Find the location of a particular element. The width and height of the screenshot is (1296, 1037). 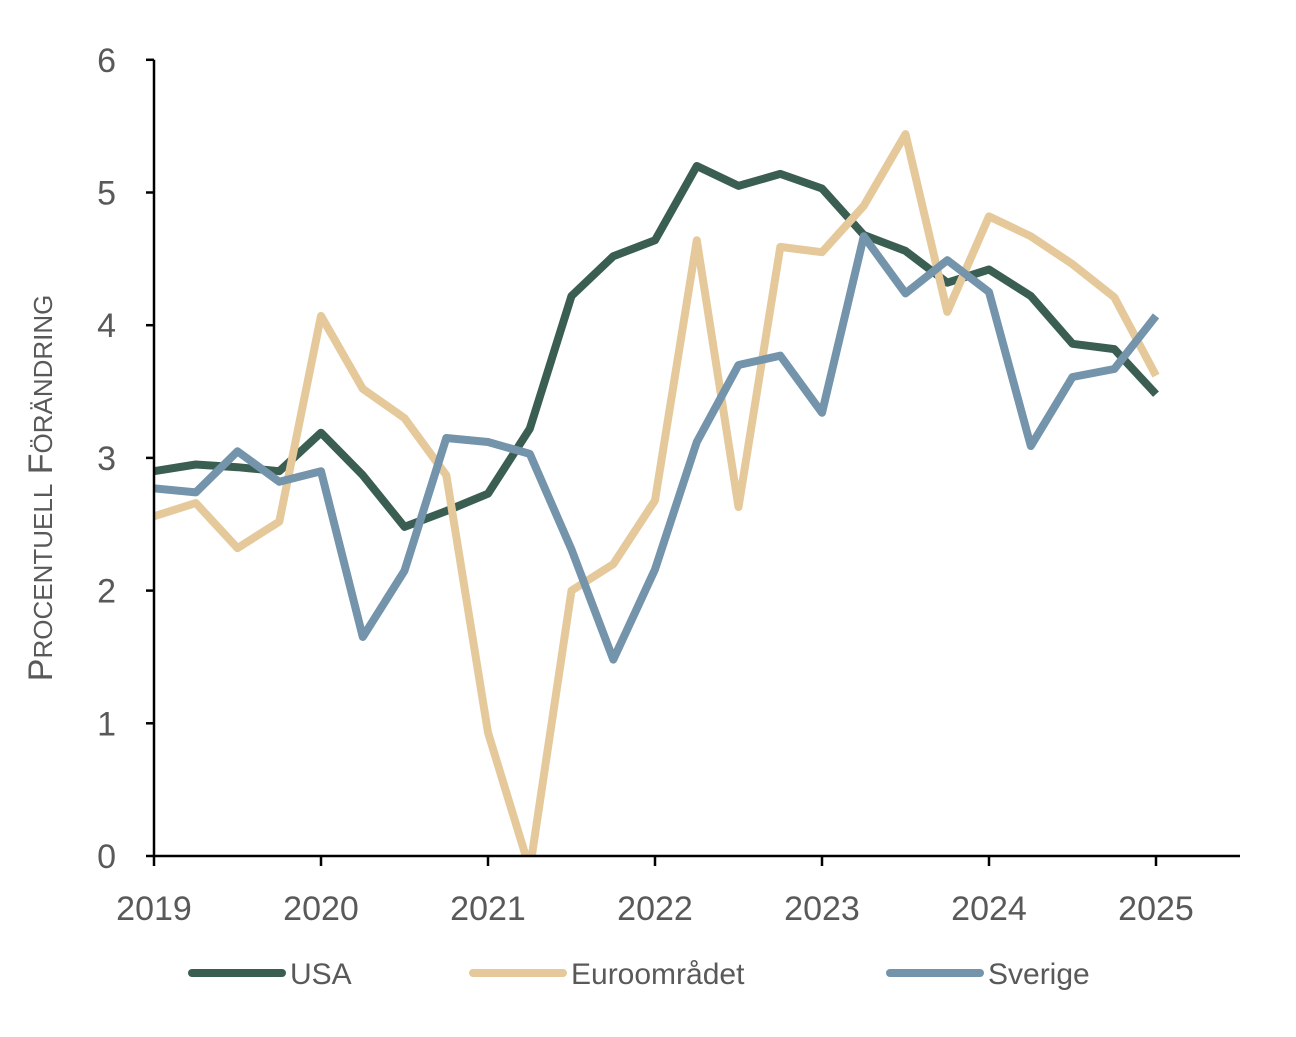

y-axis-title: PROCENTUELL FÖRÄNDRING is located at coordinates (41, 488).